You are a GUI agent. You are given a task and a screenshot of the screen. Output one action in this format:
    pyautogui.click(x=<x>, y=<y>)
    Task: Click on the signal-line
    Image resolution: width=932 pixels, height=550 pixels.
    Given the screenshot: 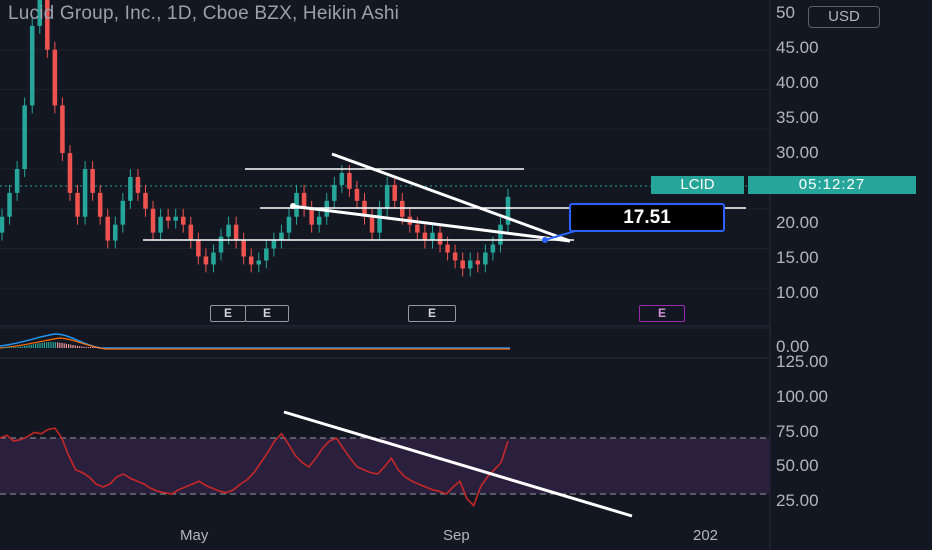 What is the action you would take?
    pyautogui.click(x=255, y=343)
    